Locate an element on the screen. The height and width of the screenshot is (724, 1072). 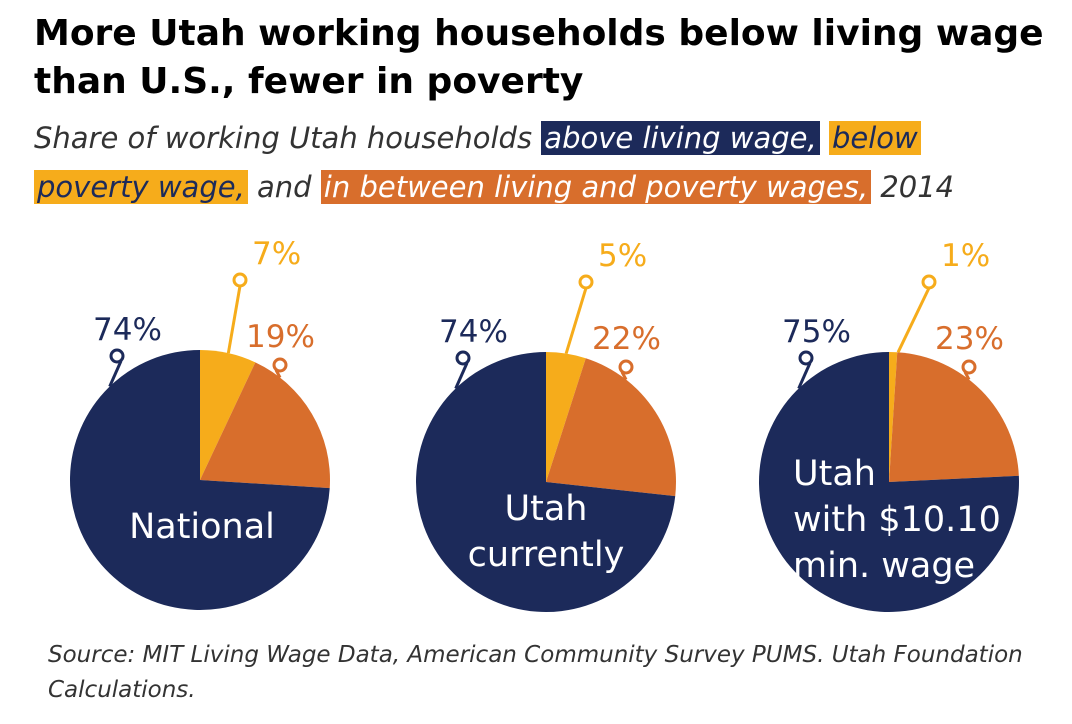
pie-3-category-label-line-2: with $10.10 is located at coordinates (897, 520).